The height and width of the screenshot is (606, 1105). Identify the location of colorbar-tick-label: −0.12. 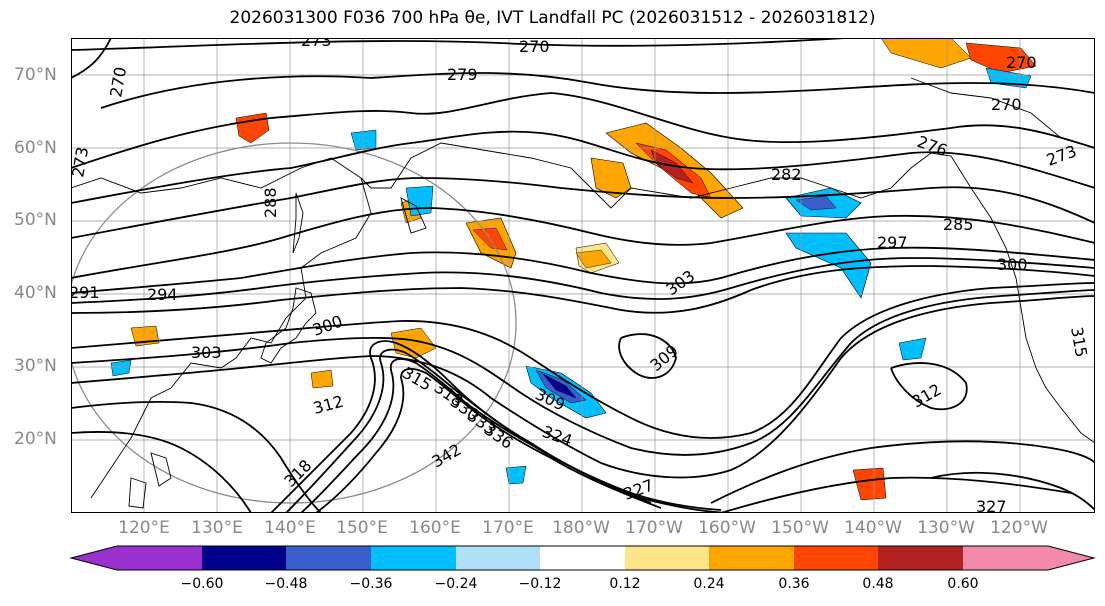
(540, 584).